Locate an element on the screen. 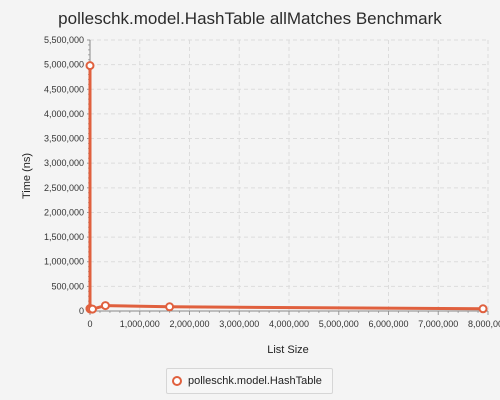  x-tick-label: 7,000,000 is located at coordinates (438, 324).